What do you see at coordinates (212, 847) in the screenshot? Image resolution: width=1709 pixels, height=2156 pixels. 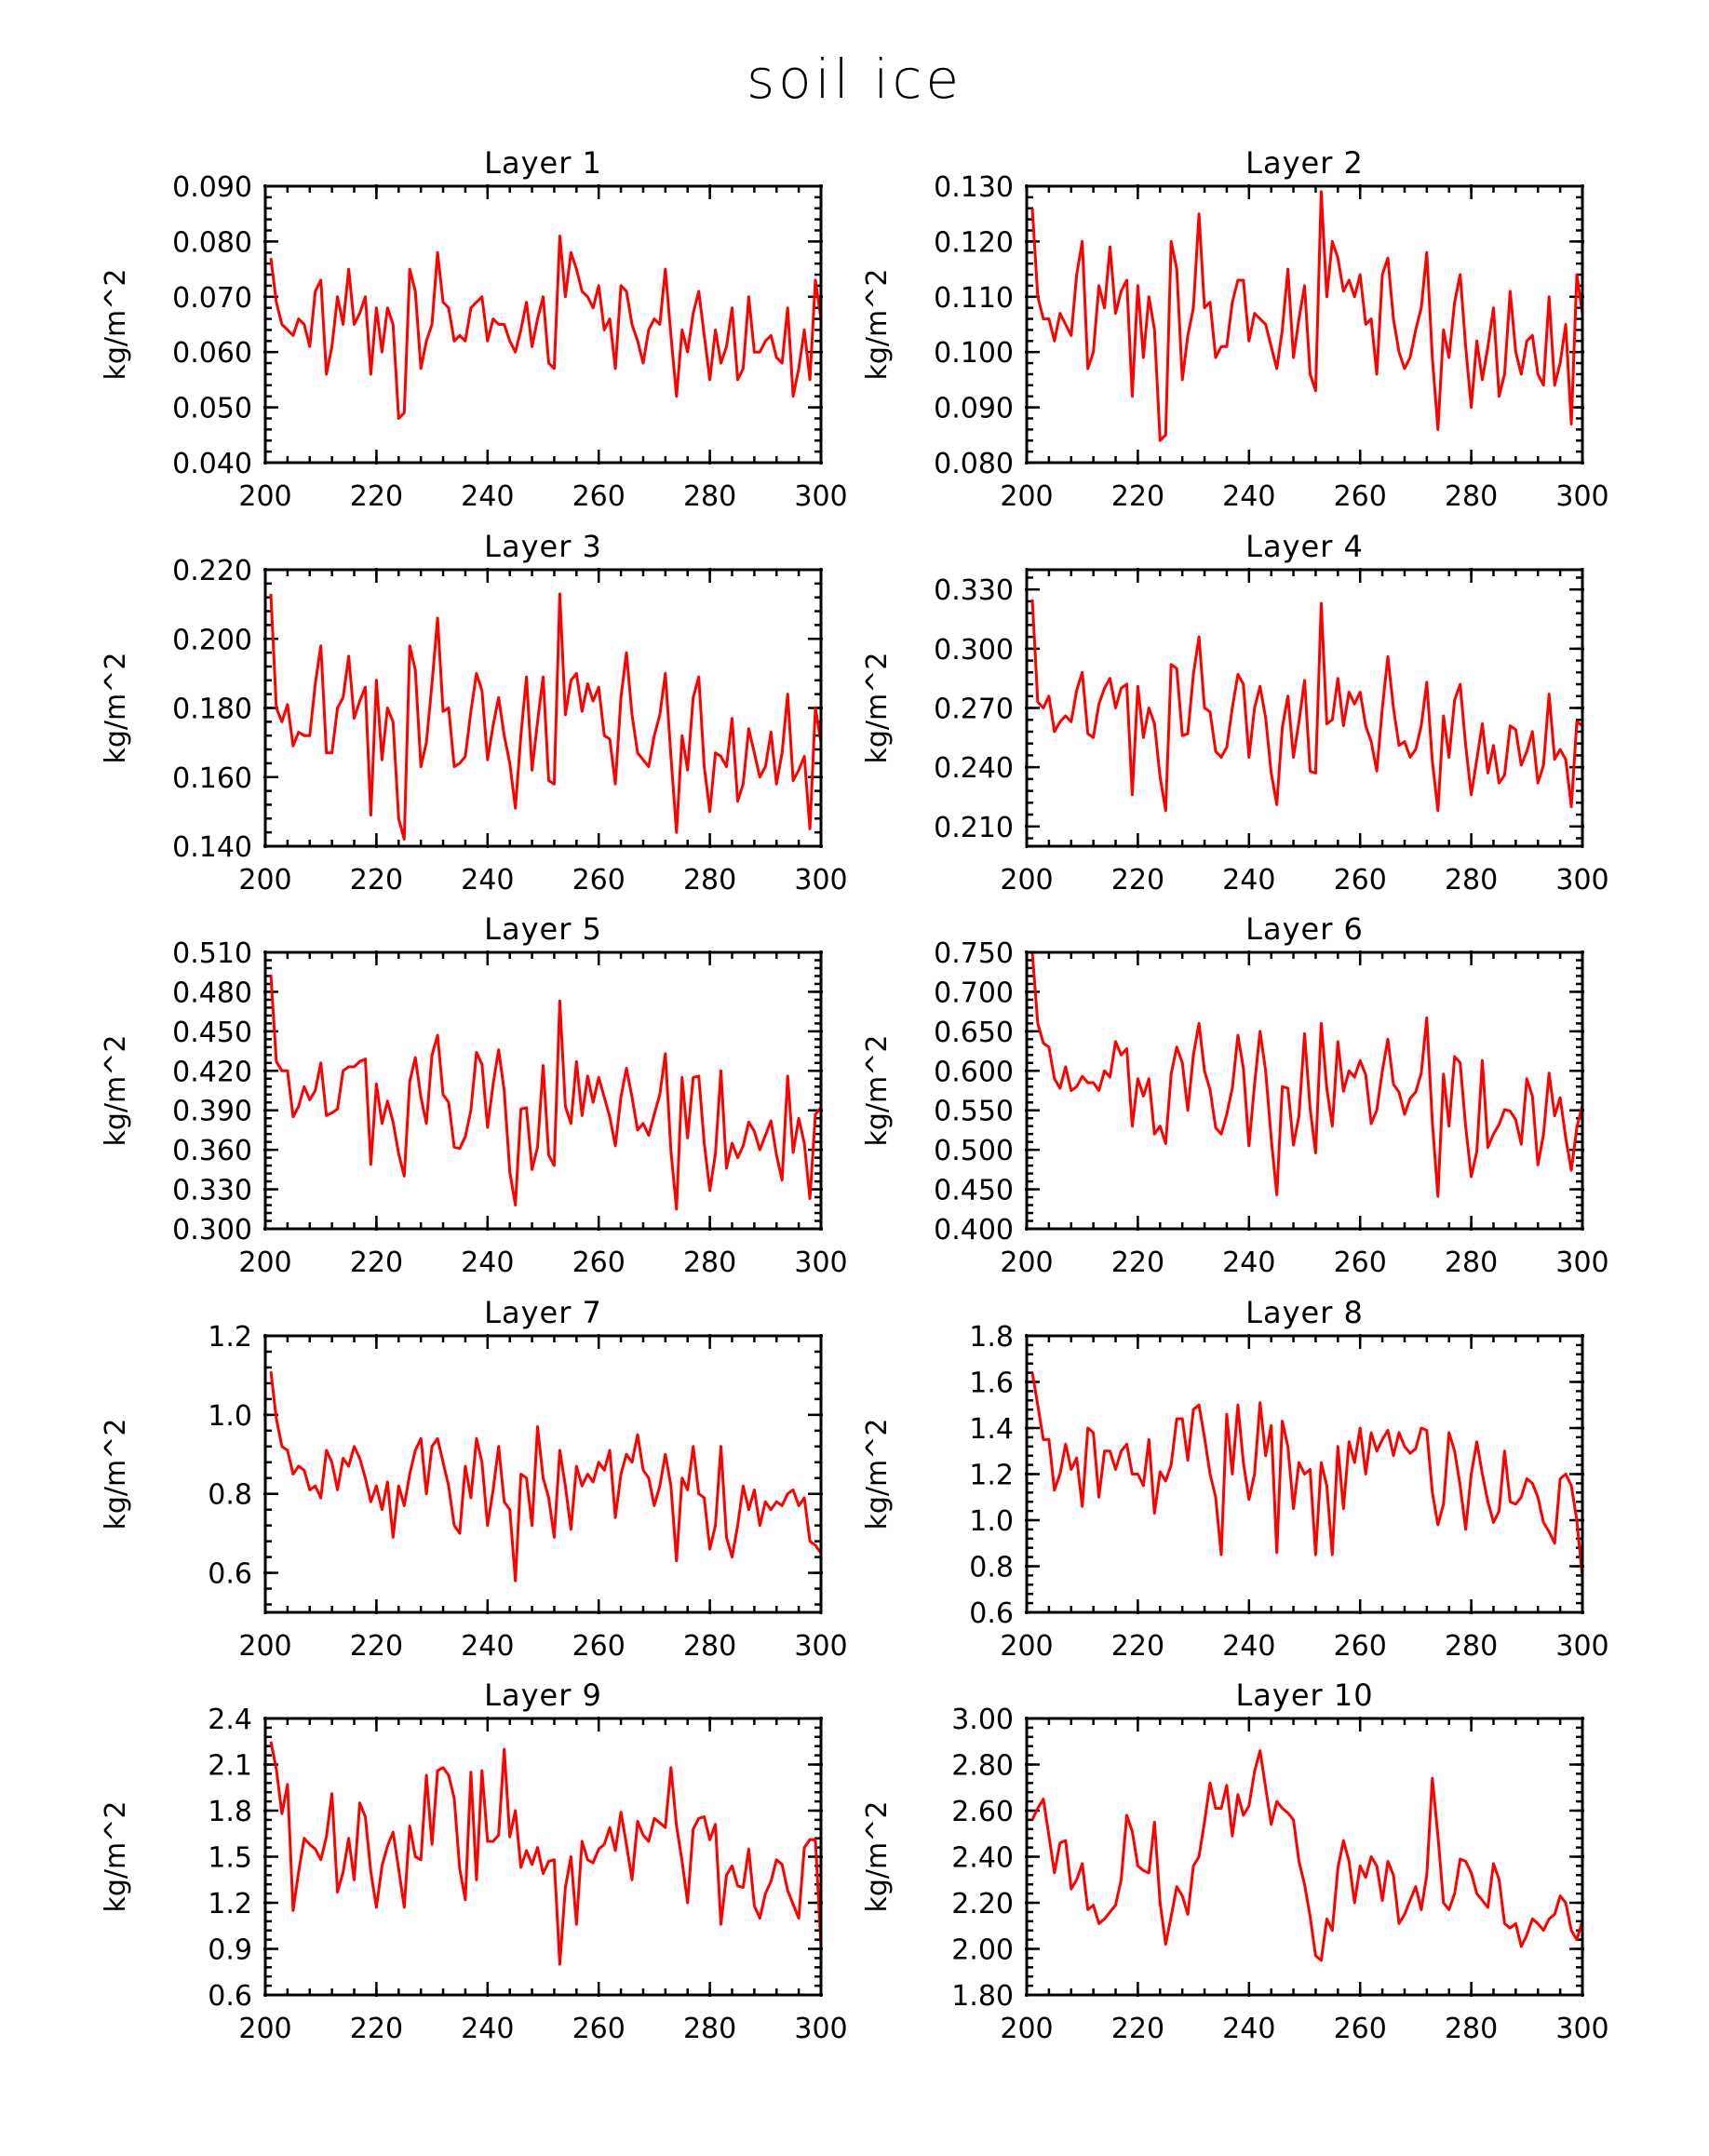 I see `panel-3-ytick-label: 0.140` at bounding box center [212, 847].